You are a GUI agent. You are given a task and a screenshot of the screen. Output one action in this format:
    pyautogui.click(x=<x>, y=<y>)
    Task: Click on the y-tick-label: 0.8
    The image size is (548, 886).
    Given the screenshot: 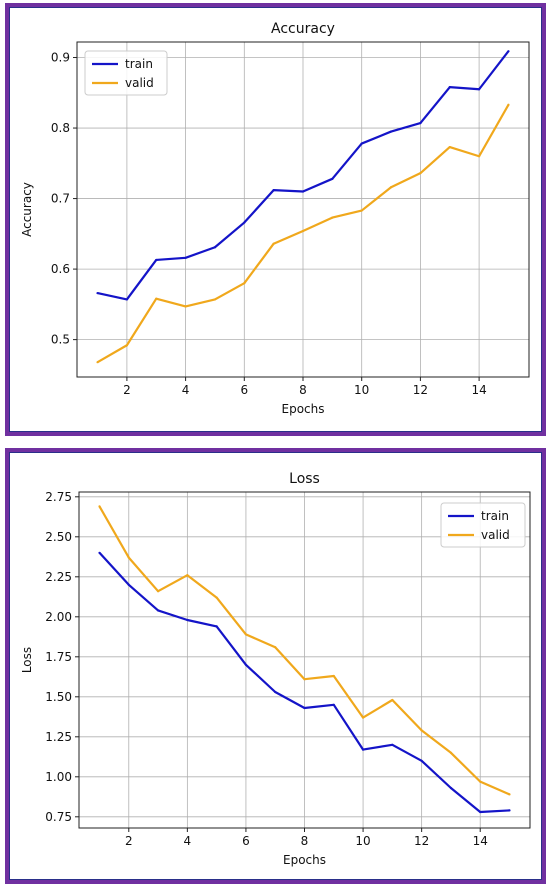 What is the action you would take?
    pyautogui.click(x=60, y=128)
    